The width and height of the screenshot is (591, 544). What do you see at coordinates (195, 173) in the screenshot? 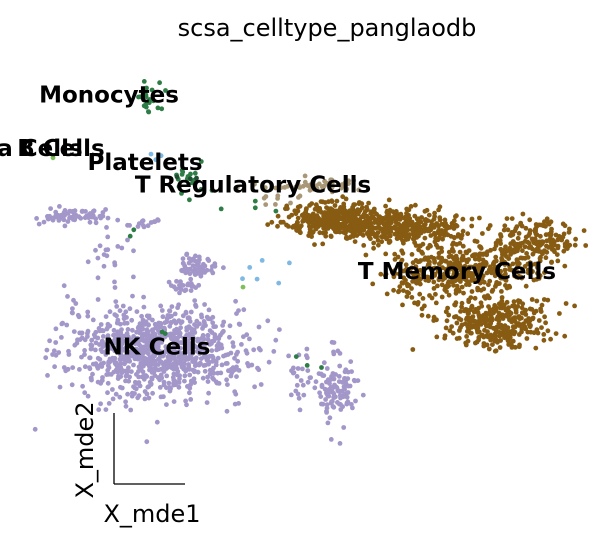
I see `point-monocytes` at bounding box center [195, 173].